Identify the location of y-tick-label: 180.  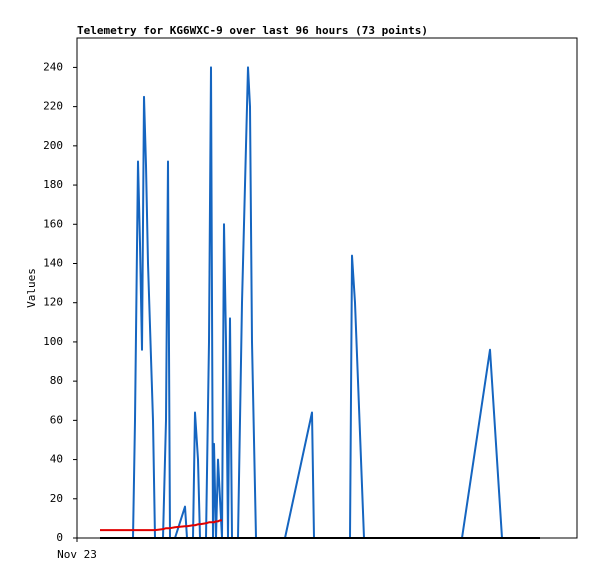
(53, 184).